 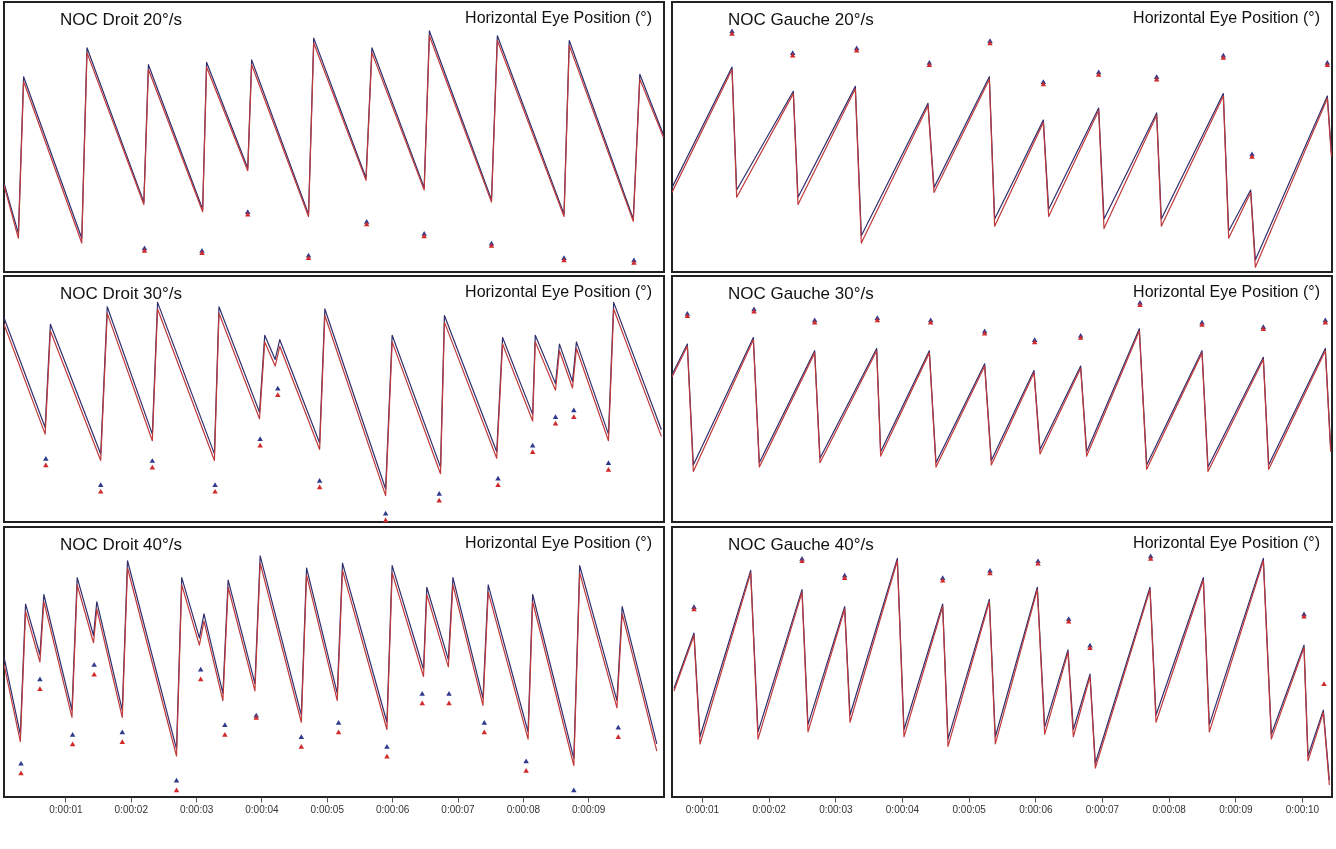 What do you see at coordinates (121, 544) in the screenshot?
I see `chart-title: NOC Droit 40°/s` at bounding box center [121, 544].